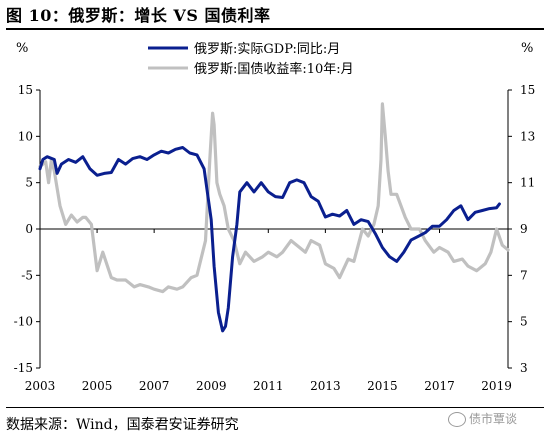 The width and height of the screenshot is (550, 441). I want to click on right-tick-label: 15, so click(527, 90).